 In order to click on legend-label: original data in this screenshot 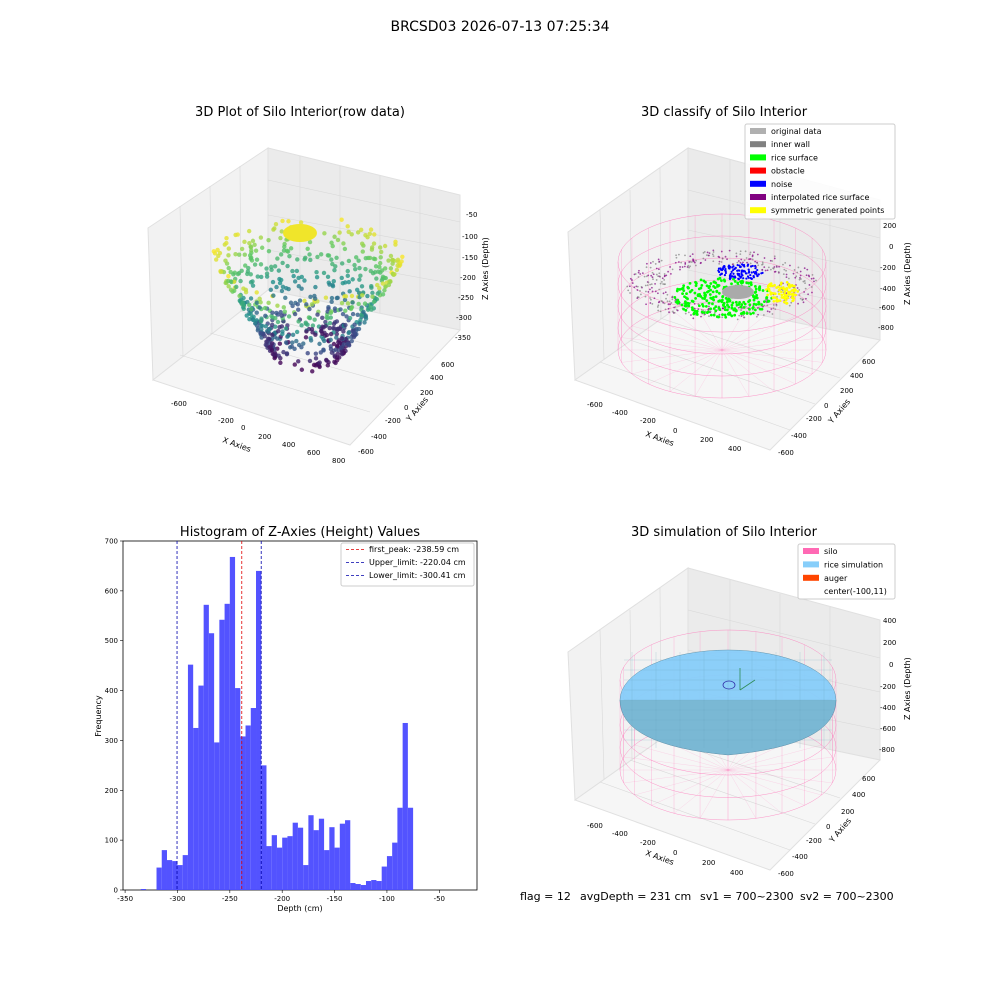, I will do `click(796, 131)`.